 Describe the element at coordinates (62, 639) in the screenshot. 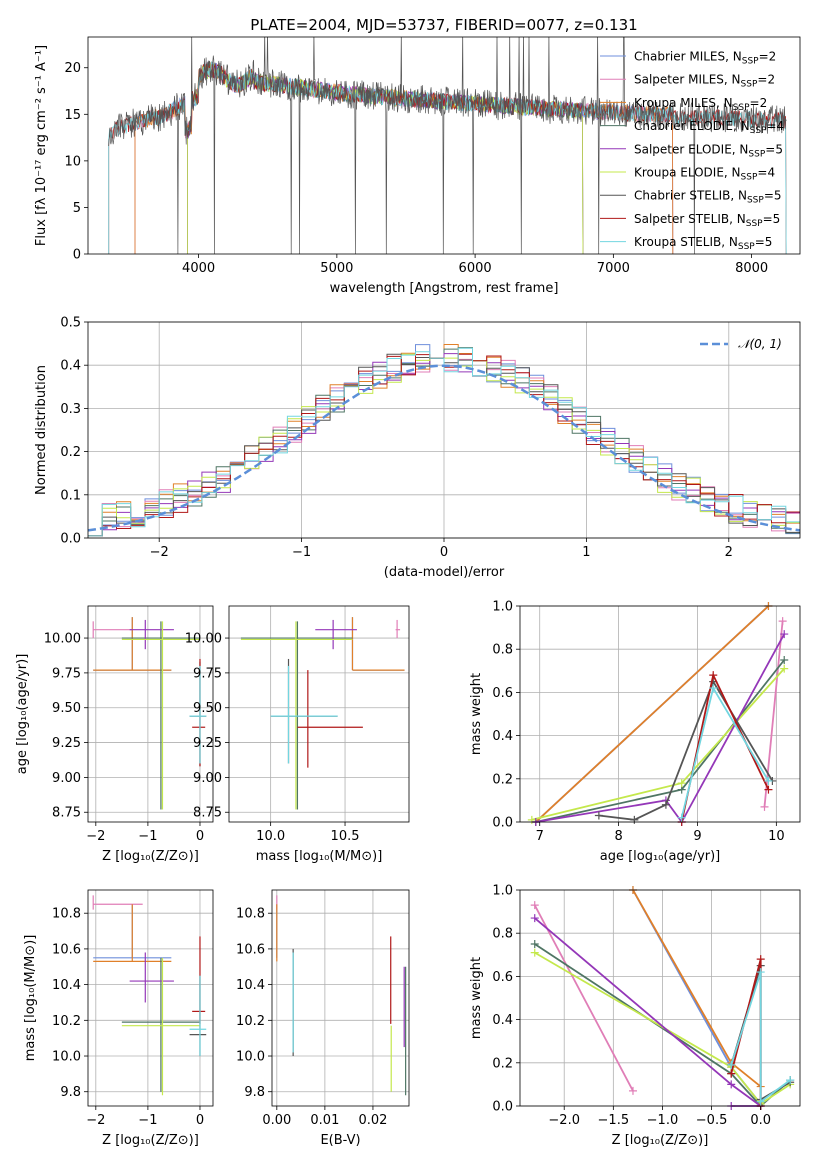

I see `y-tick-label: 10.00` at that location.